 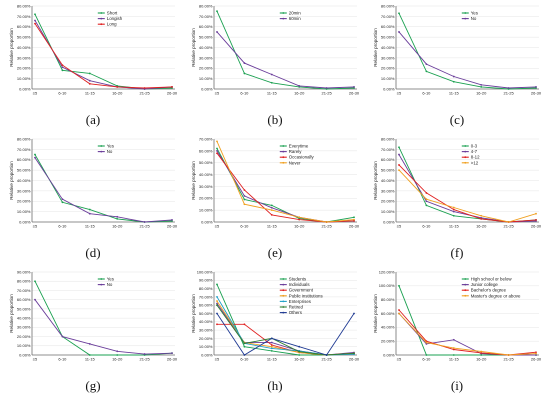 I want to click on legend-label: 60min, so click(x=295, y=18).